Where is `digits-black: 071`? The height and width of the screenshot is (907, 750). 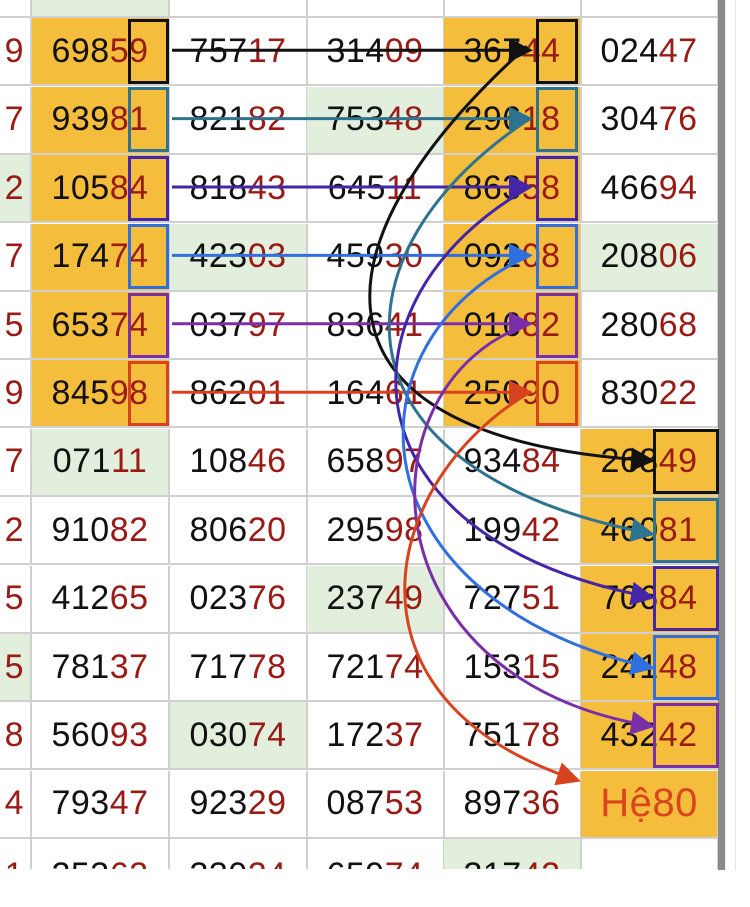 digits-black: 071 is located at coordinates (81, 461).